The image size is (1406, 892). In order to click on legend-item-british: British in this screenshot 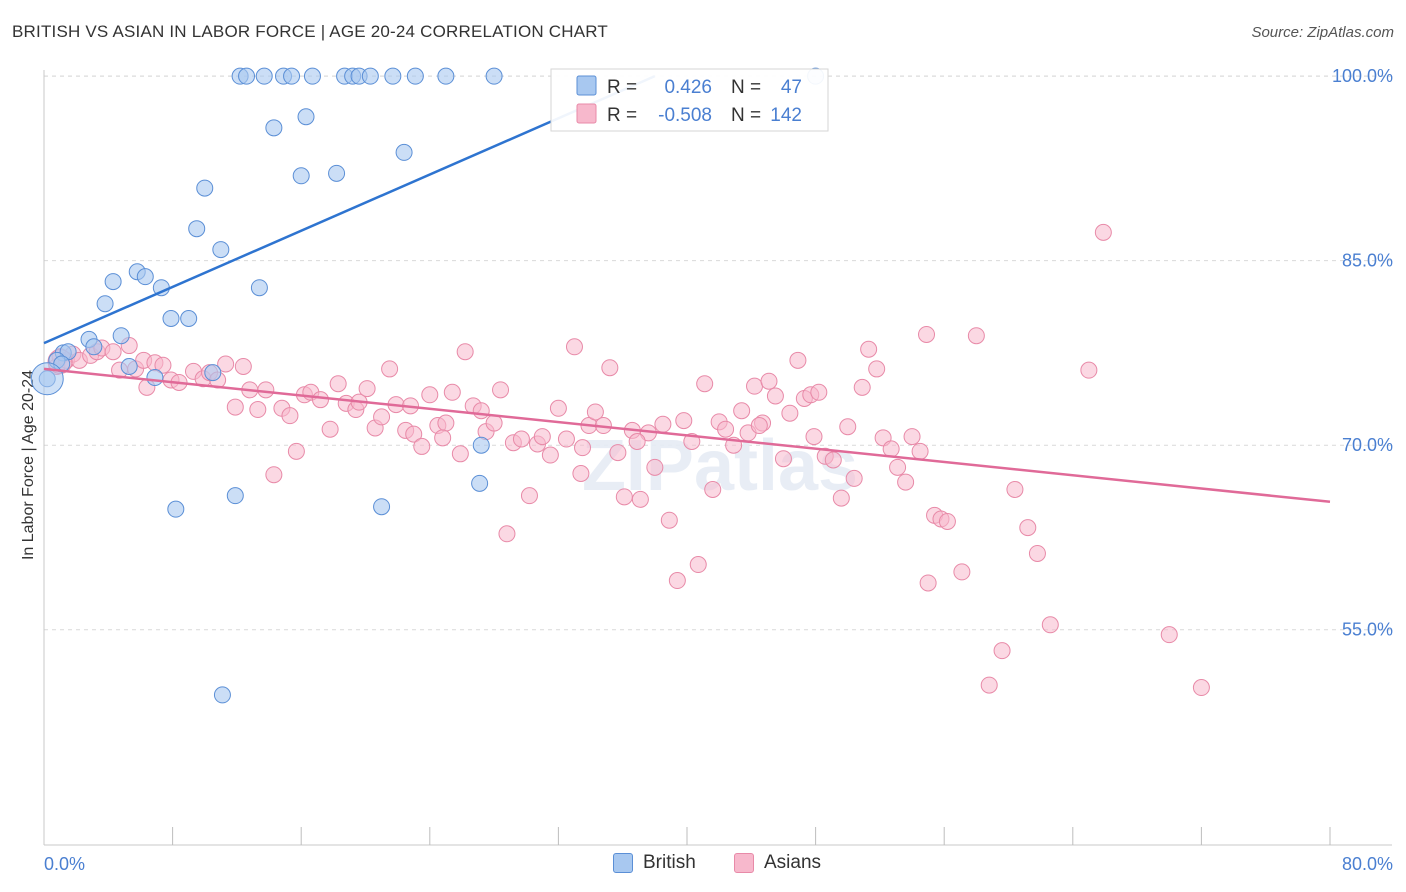, I will do `click(654, 863)`.